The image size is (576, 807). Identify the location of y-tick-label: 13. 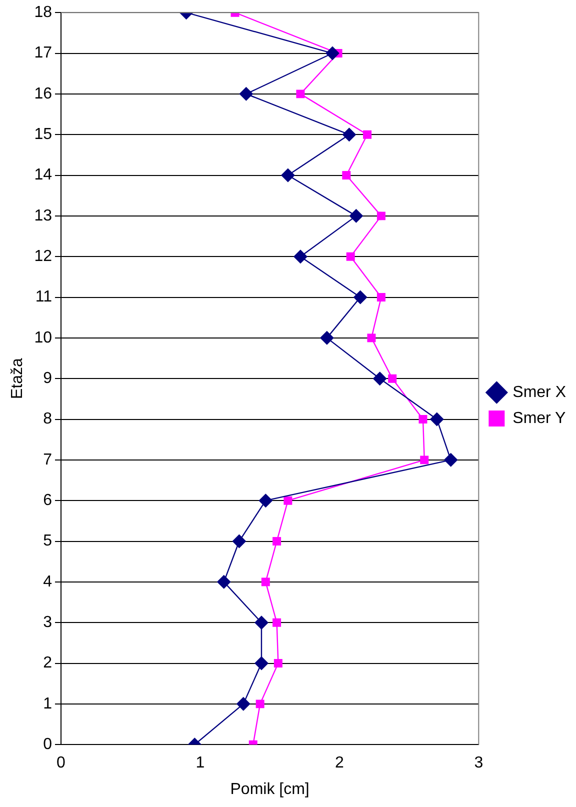
(43, 215).